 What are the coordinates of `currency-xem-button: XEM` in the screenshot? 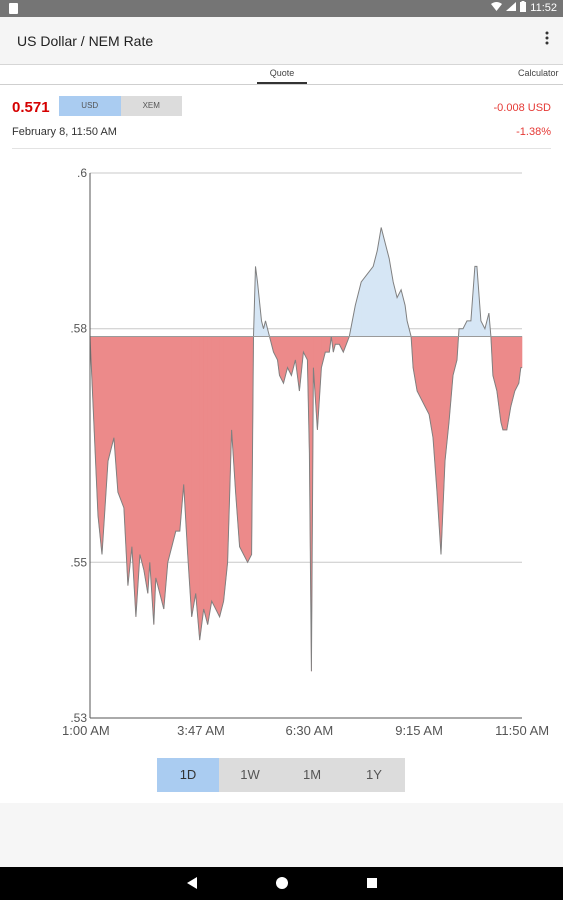 It's located at (151, 106).